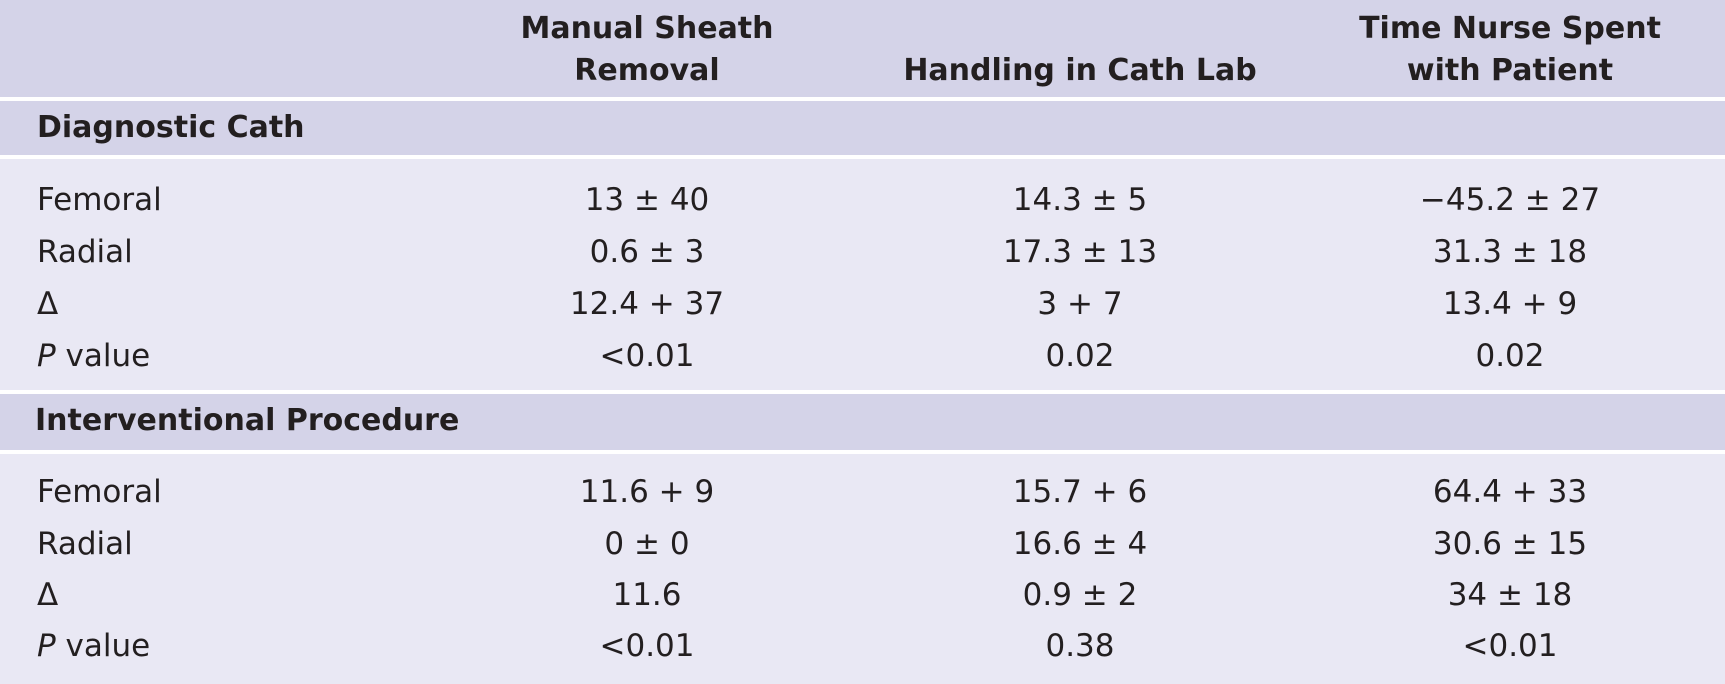 Image resolution: width=1725 pixels, height=684 pixels. I want to click on cell-time-nurse-spent: 34 ± 18, so click(1510, 595).